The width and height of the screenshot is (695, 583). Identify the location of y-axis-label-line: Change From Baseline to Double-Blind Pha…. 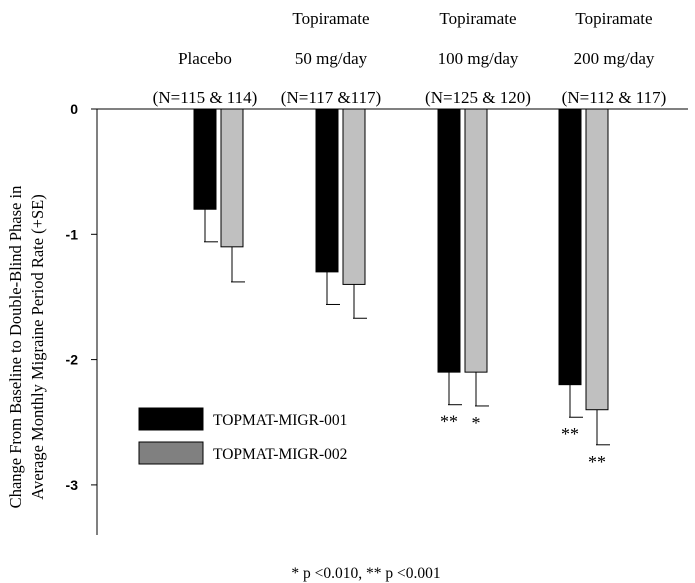
(15, 347).